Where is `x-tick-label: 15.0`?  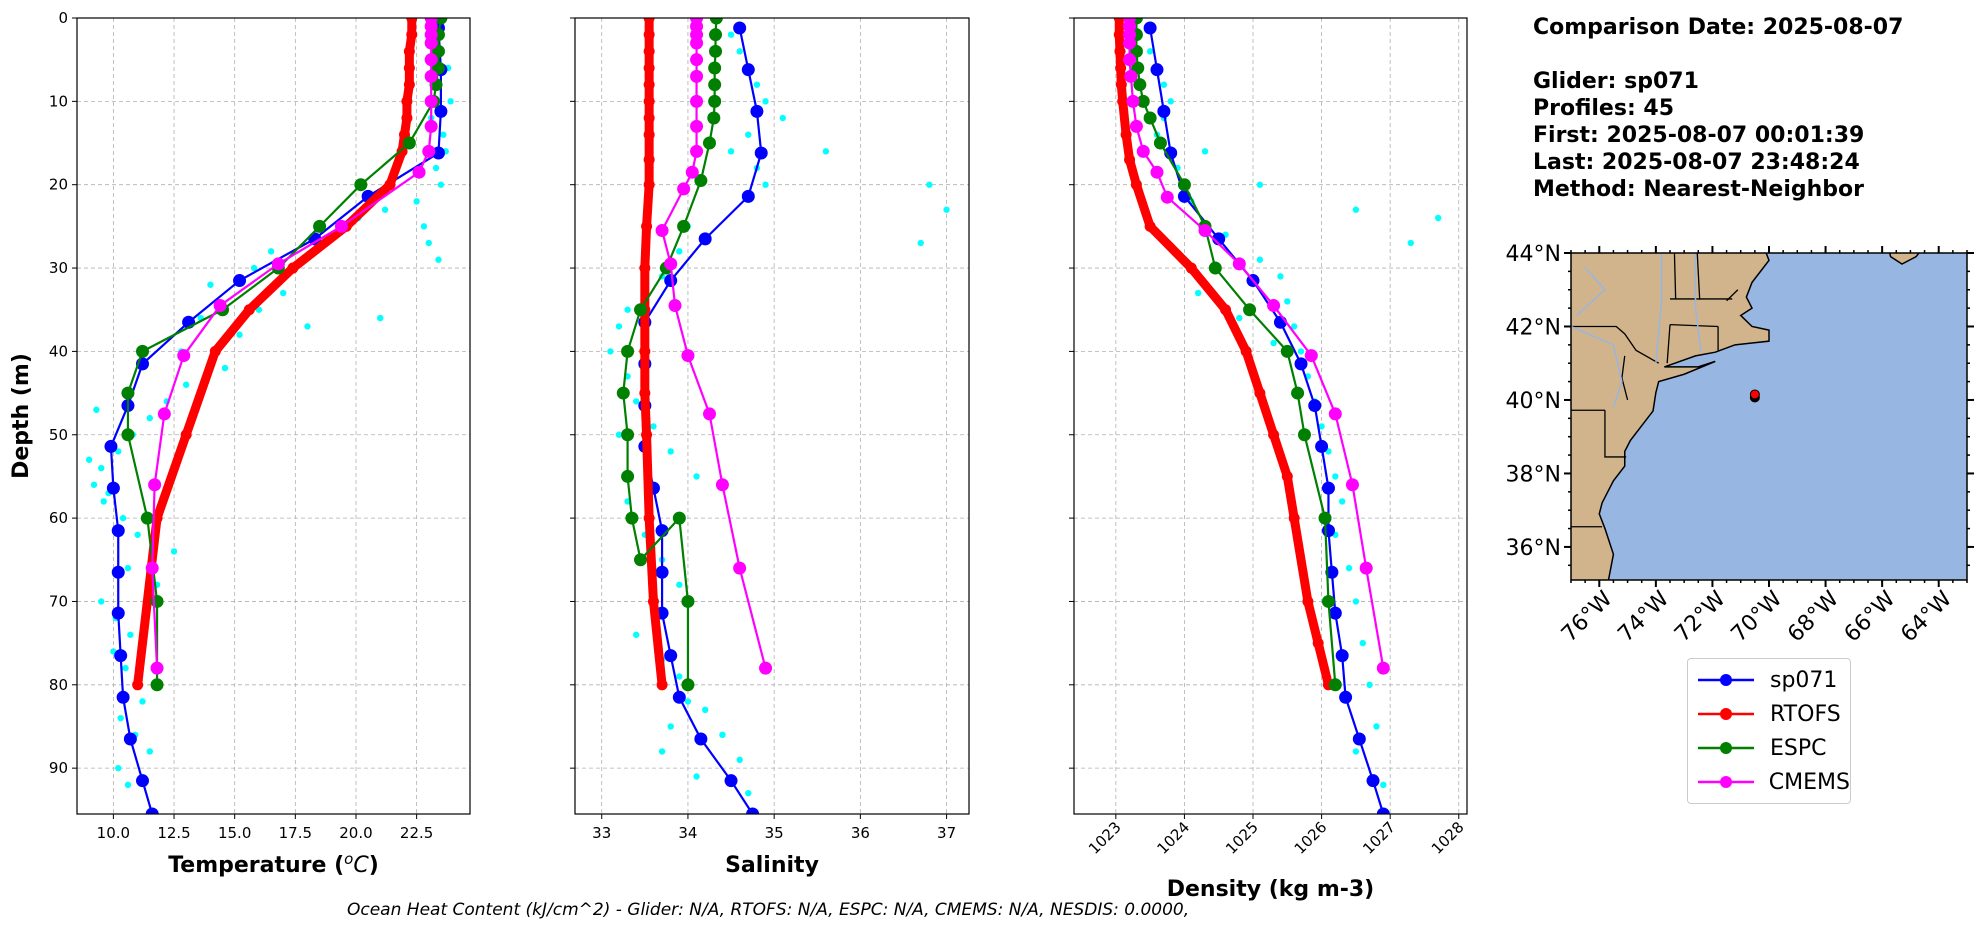 x-tick-label: 15.0 is located at coordinates (234, 833).